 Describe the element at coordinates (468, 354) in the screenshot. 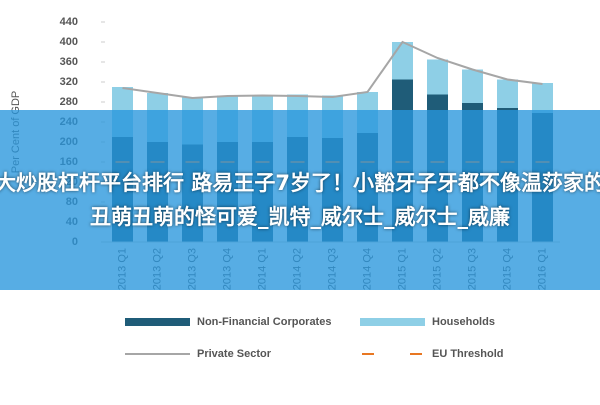

I see `legend-label: EU Threshold` at that location.